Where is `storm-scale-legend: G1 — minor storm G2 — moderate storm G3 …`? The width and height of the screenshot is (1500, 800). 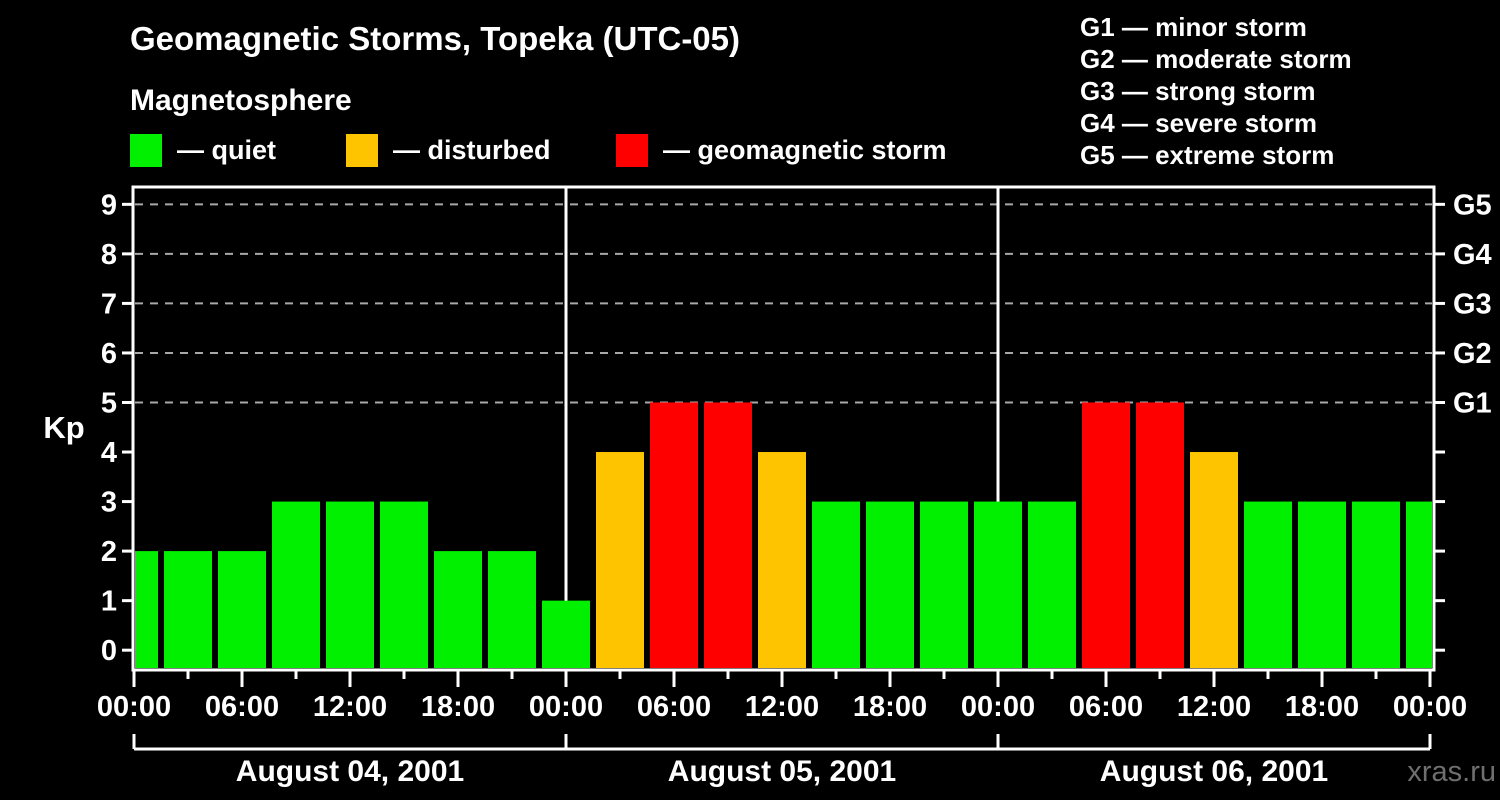
storm-scale-legend: G1 — minor storm G2 — moderate storm G3 … is located at coordinates (1216, 91).